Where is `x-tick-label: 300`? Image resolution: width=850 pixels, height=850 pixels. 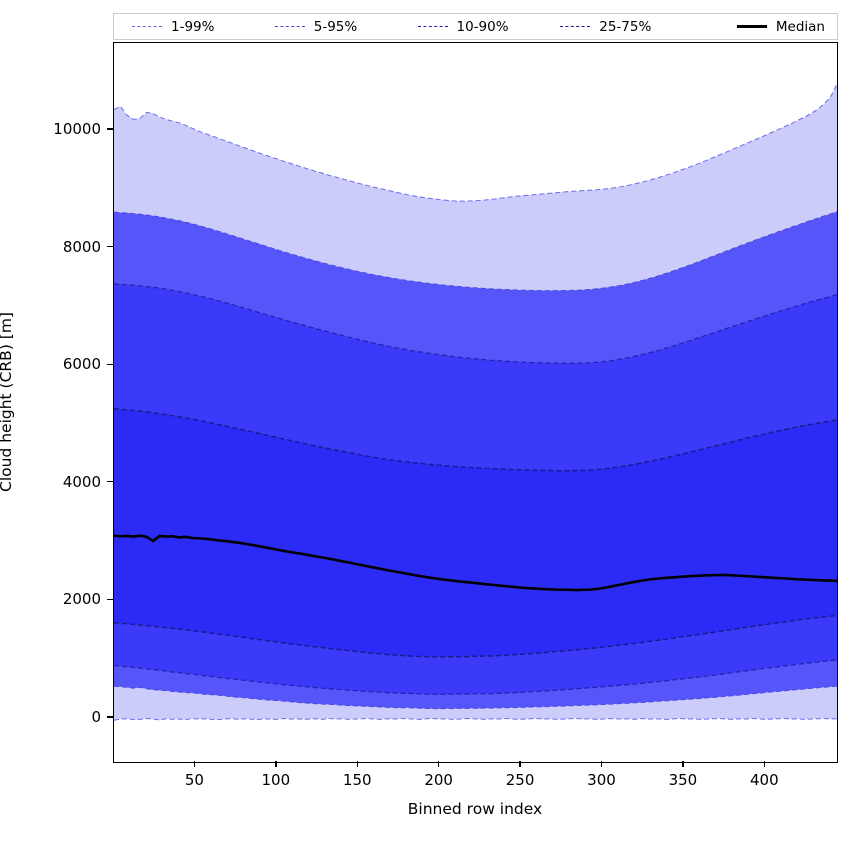
x-tick-label: 300 is located at coordinates (601, 780).